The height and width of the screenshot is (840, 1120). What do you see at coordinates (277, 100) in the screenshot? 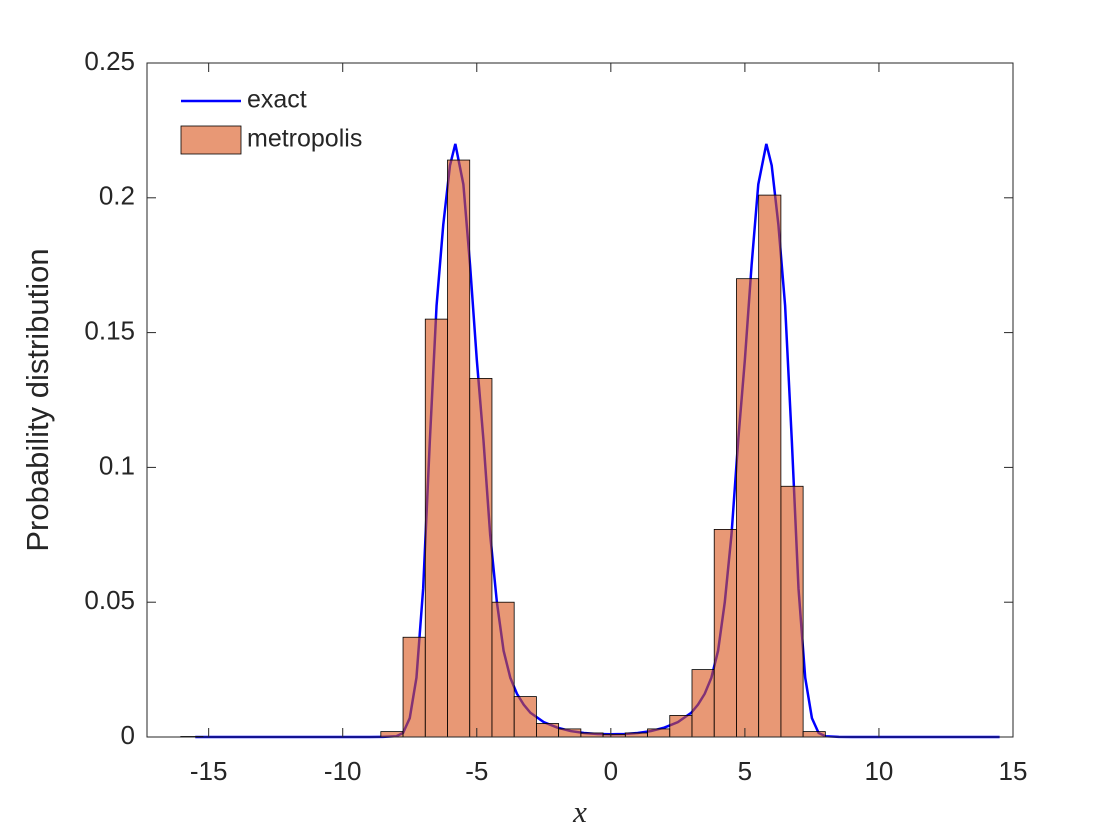
I see `legend-label: exact` at bounding box center [277, 100].